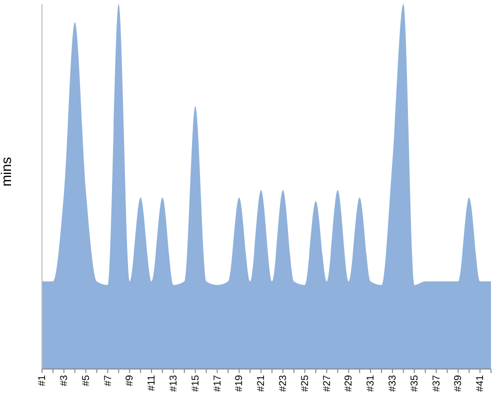 The height and width of the screenshot is (400, 500). What do you see at coordinates (240, 383) in the screenshot?
I see `x-tick-label: #19` at bounding box center [240, 383].